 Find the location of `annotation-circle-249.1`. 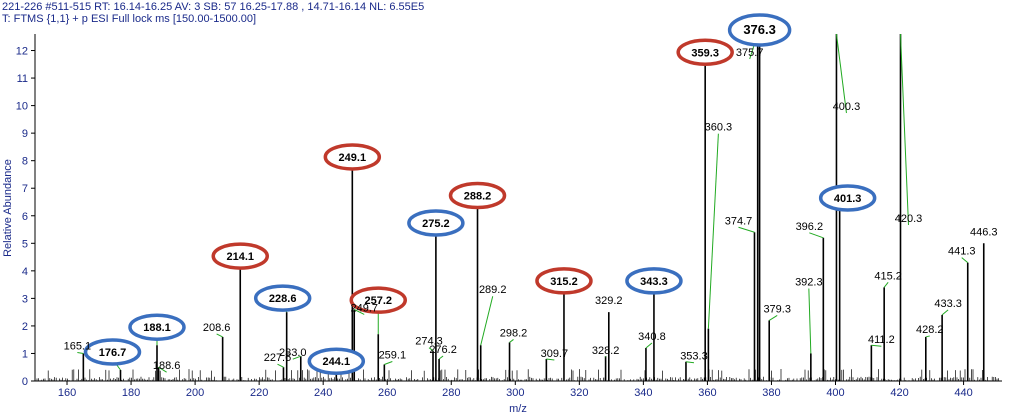

annotation-circle-249.1 is located at coordinates (352, 157).